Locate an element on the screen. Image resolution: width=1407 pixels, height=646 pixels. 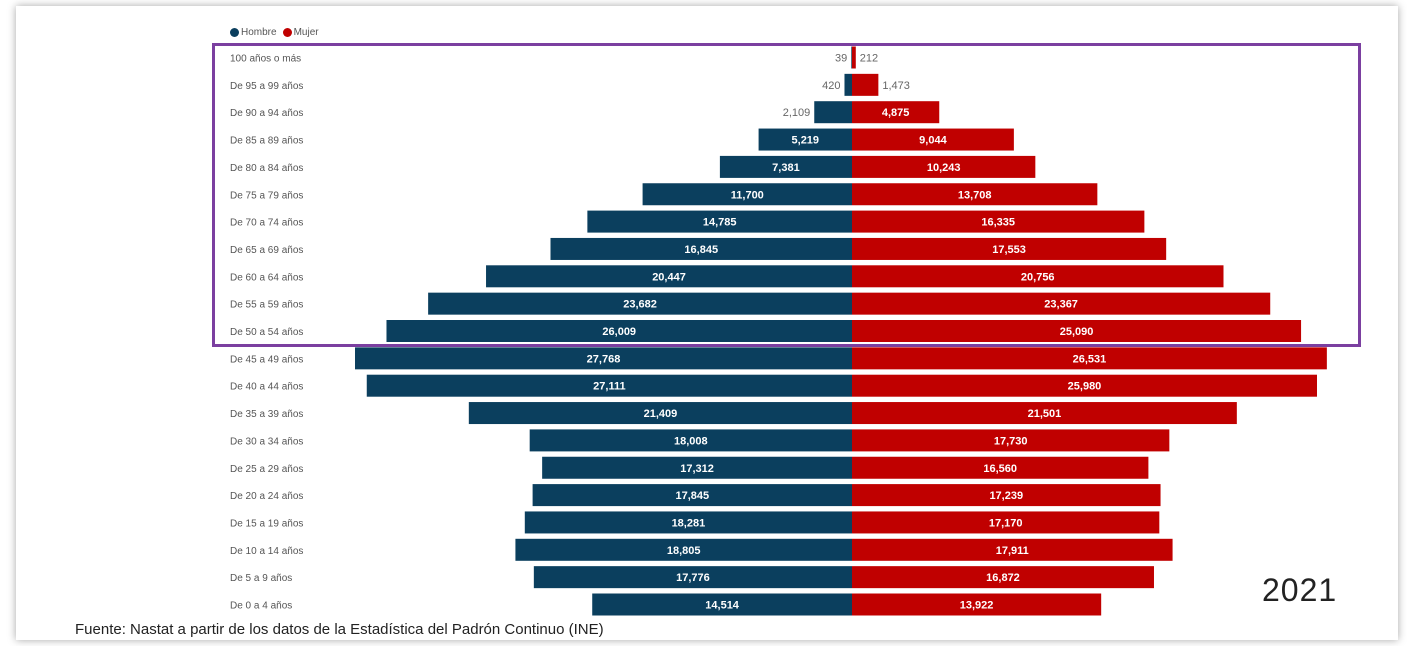
value-label-hombre: 39 is located at coordinates (841, 59).